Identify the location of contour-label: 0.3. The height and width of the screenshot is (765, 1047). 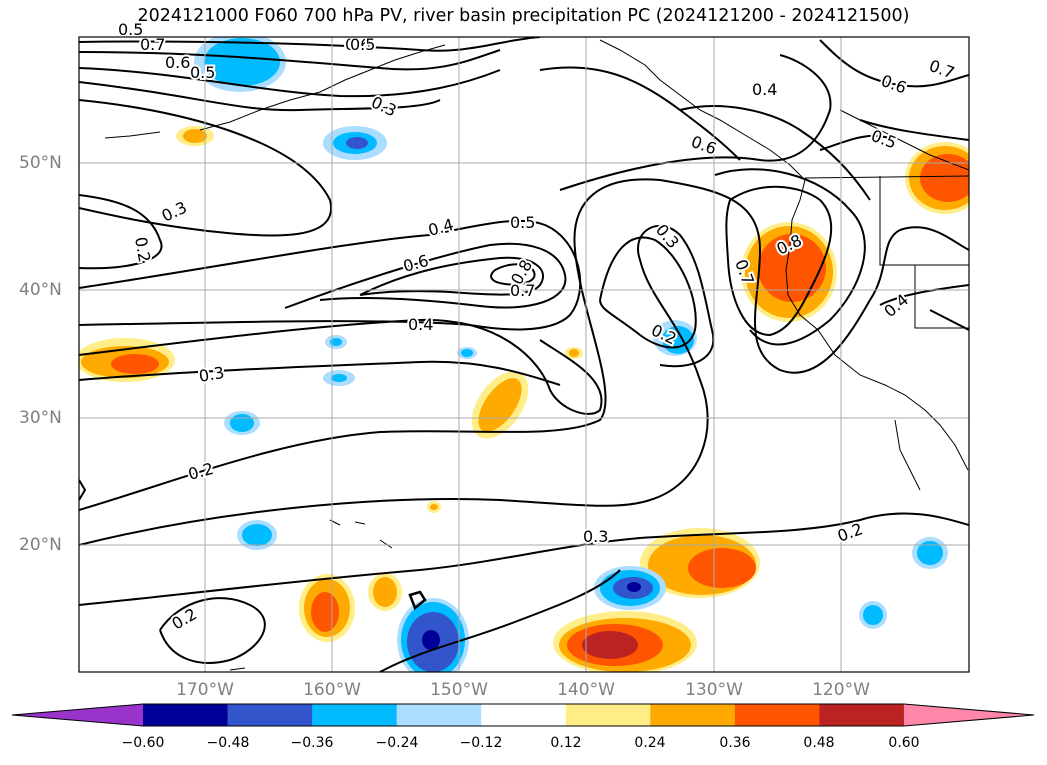
(595, 536).